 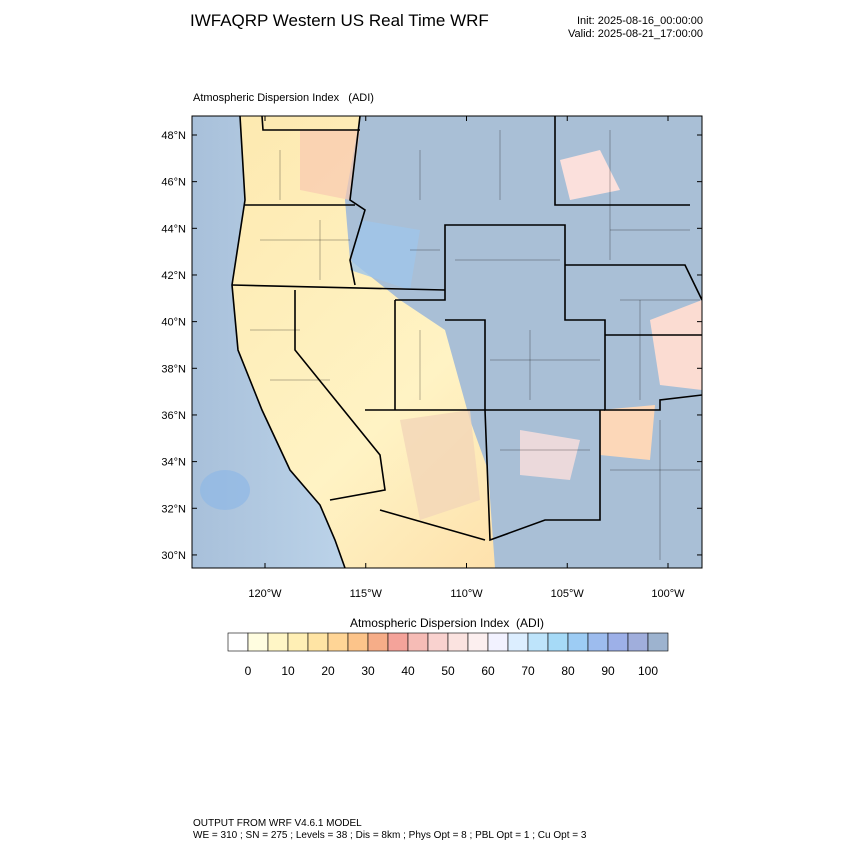 What do you see at coordinates (608, 671) in the screenshot?
I see `colorbar-label: 90` at bounding box center [608, 671].